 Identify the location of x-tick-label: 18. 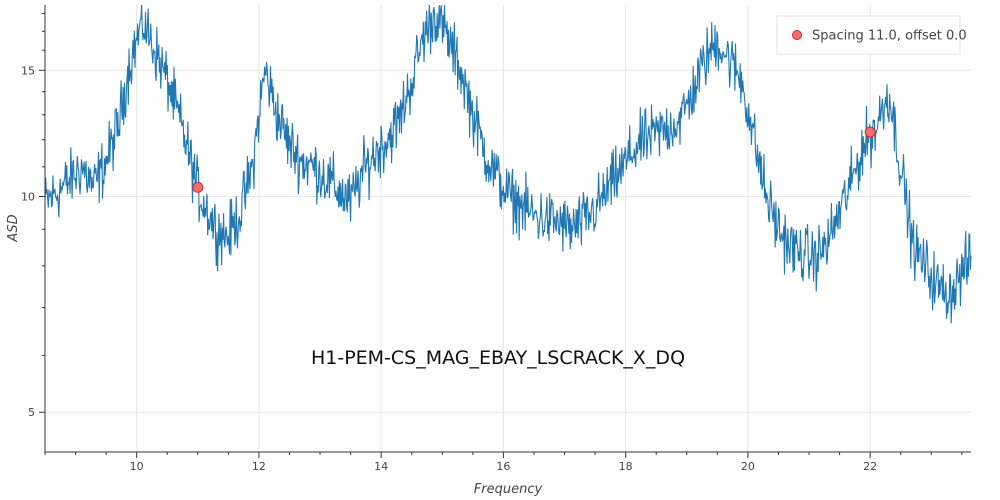
(626, 466).